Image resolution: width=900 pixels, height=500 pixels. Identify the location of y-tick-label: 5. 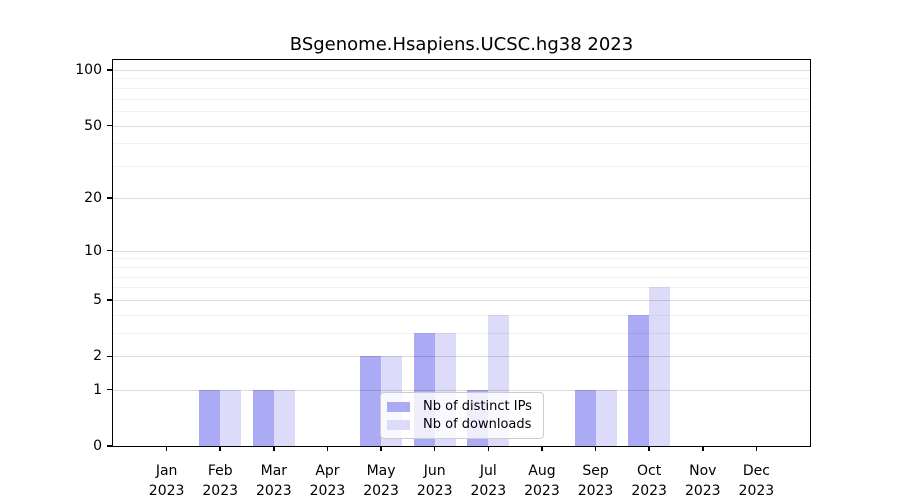
(97, 299).